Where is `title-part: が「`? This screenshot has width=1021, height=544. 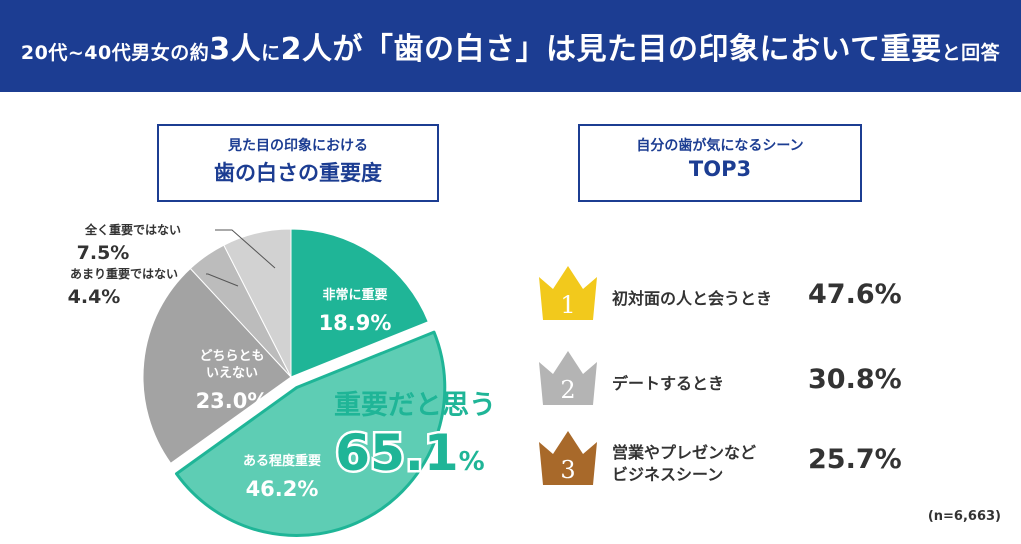 title-part: が「 is located at coordinates (363, 49).